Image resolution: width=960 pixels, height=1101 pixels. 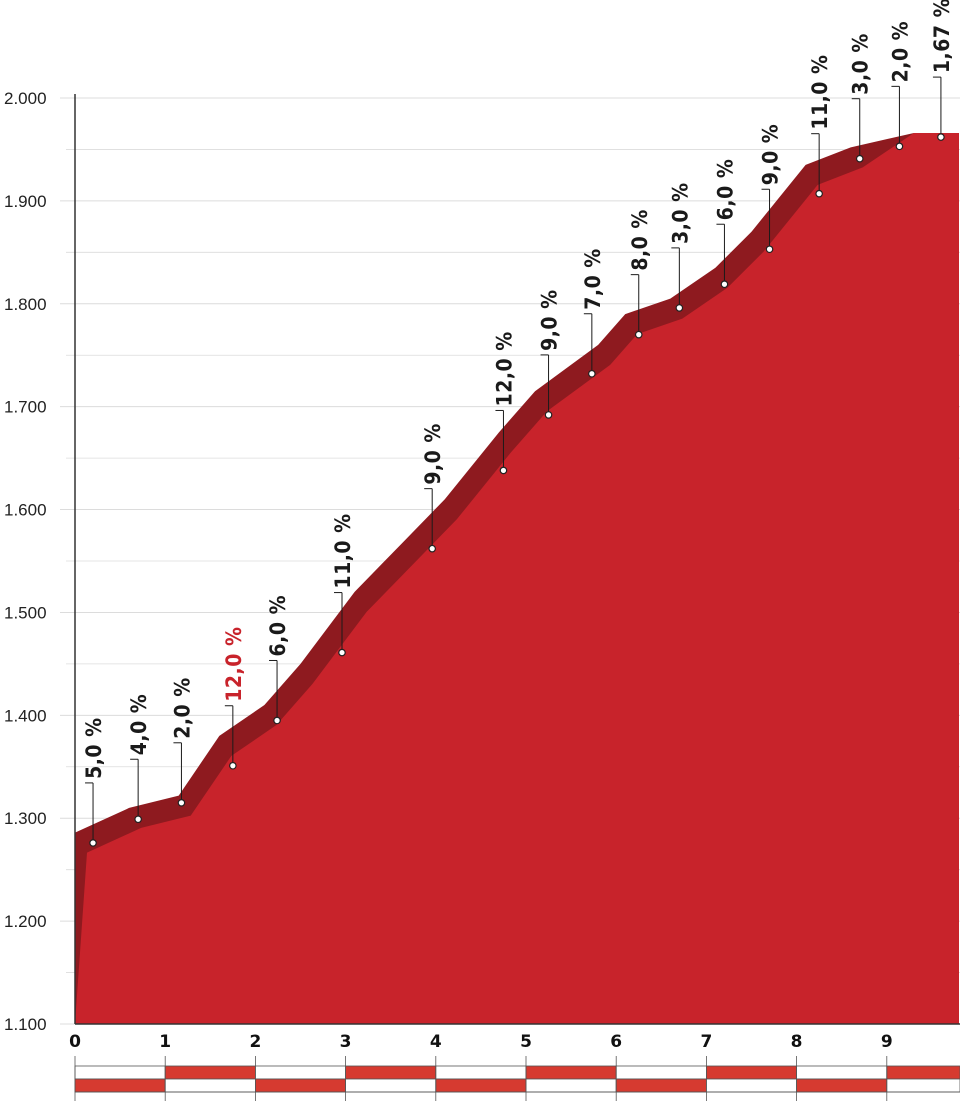 What do you see at coordinates (75, 1042) in the screenshot?
I see `x-tick-label: 0` at bounding box center [75, 1042].